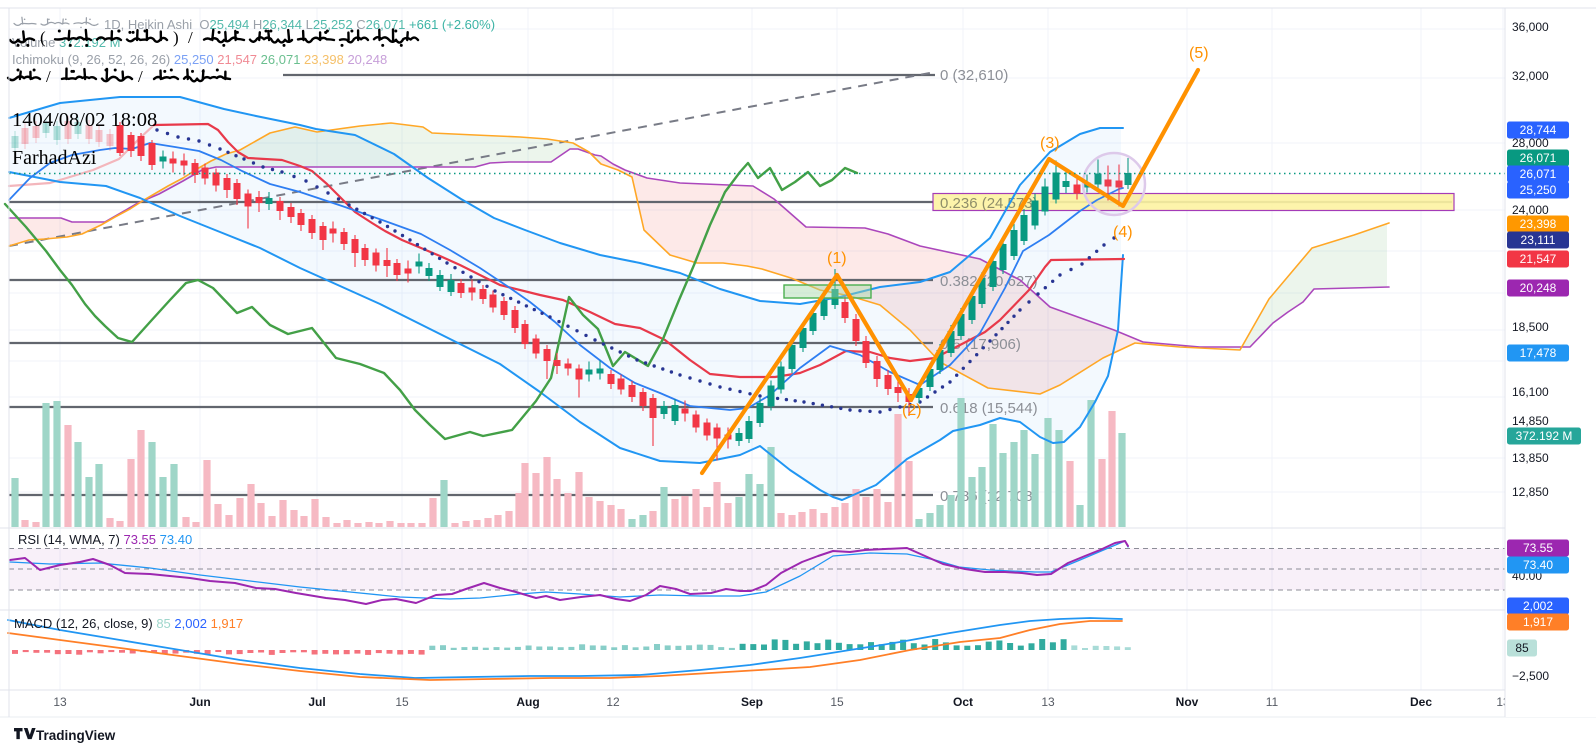 Image resolution: width=1596 pixels, height=749 pixels. What do you see at coordinates (1538, 548) in the screenshot?
I see `svg-text: 73.55` at bounding box center [1538, 548].